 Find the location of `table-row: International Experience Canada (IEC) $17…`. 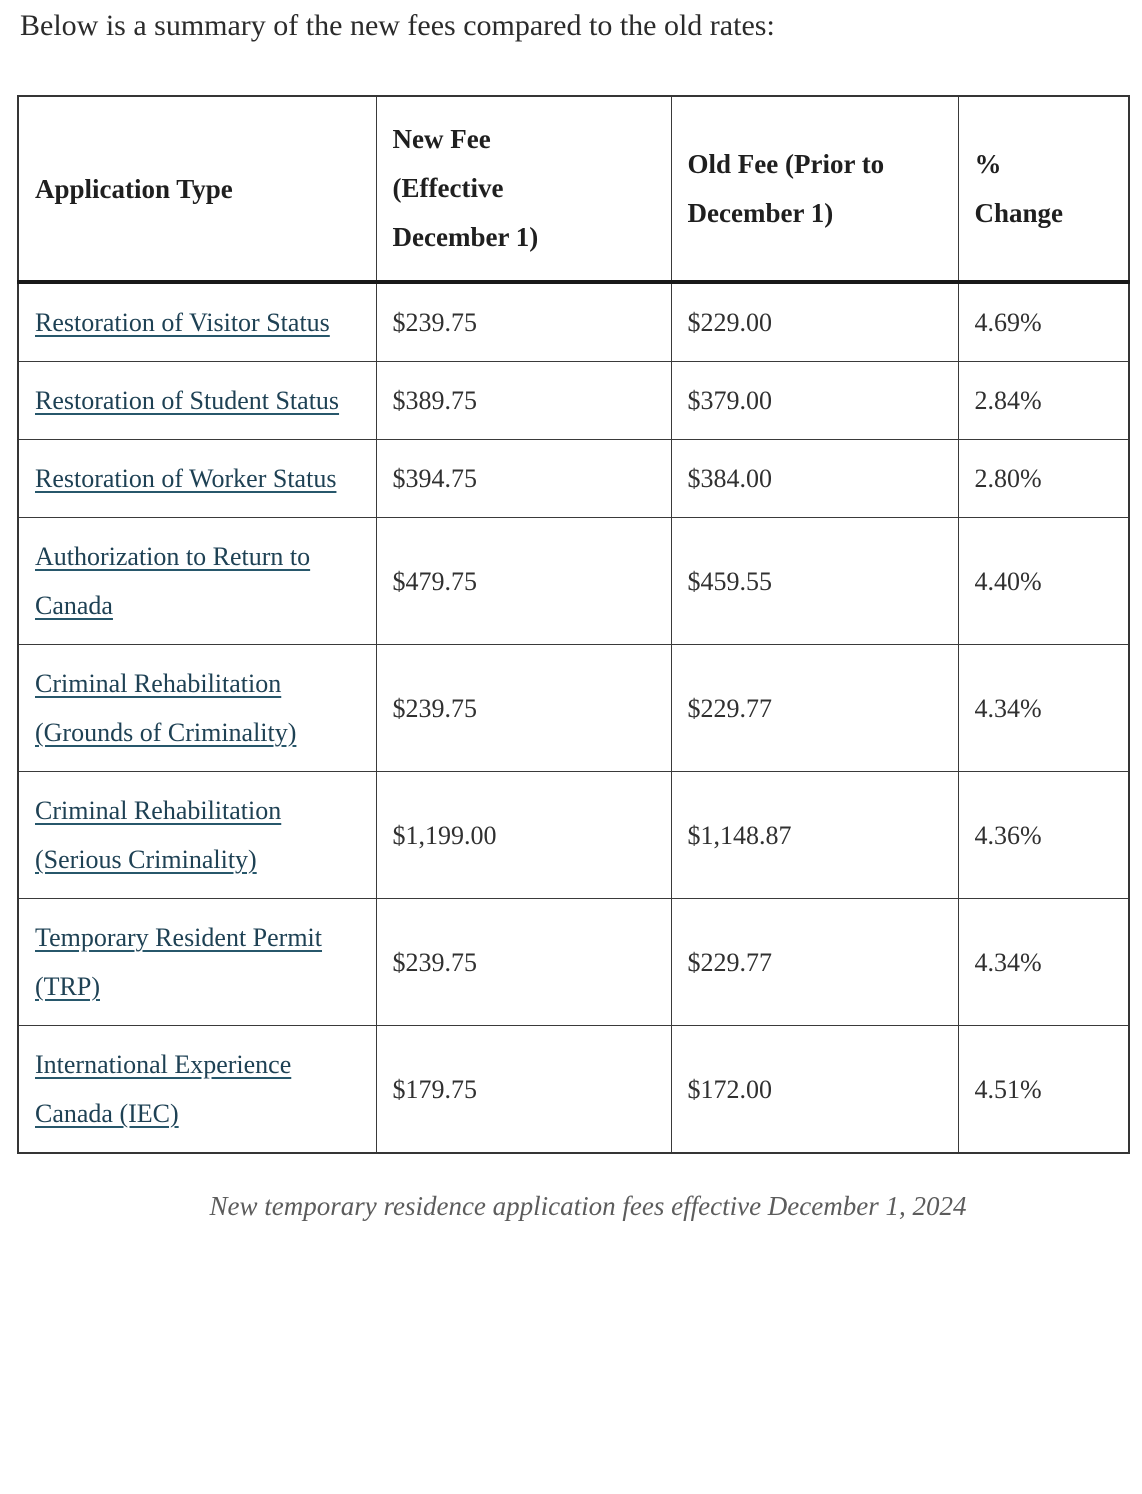

table-row: International Experience Canada (IEC) $17… is located at coordinates (573, 1089).